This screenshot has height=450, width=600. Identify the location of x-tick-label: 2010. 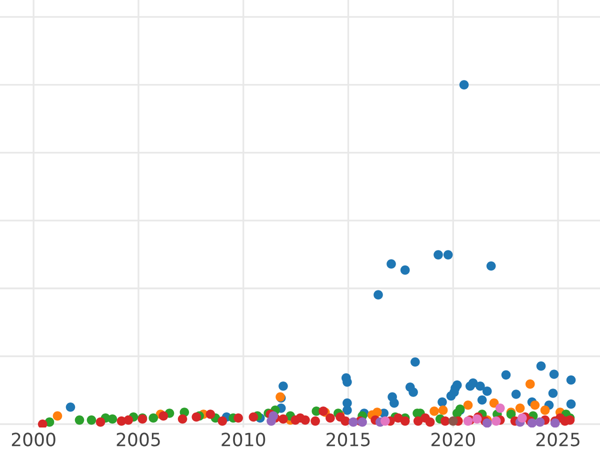
(244, 439).